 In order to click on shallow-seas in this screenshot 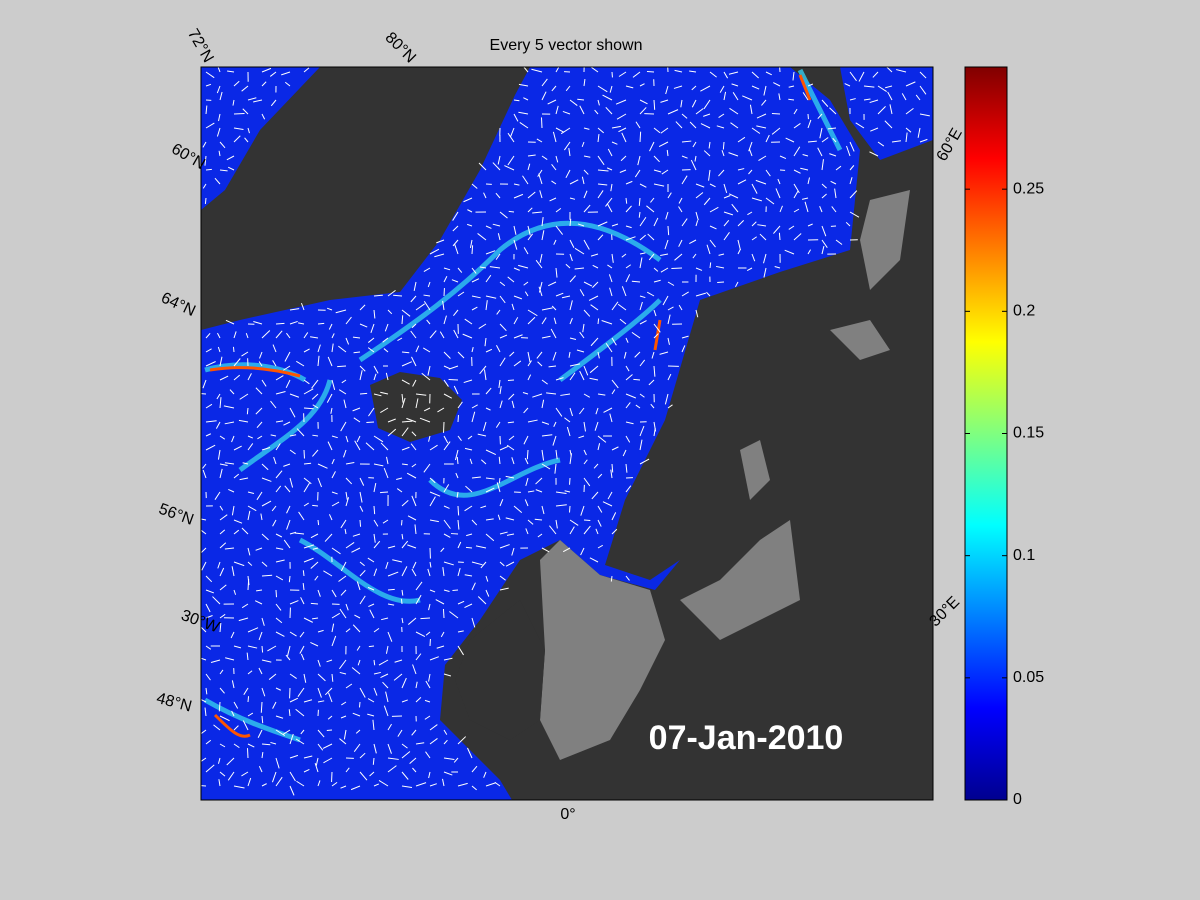, I will do `click(795, 415)`.